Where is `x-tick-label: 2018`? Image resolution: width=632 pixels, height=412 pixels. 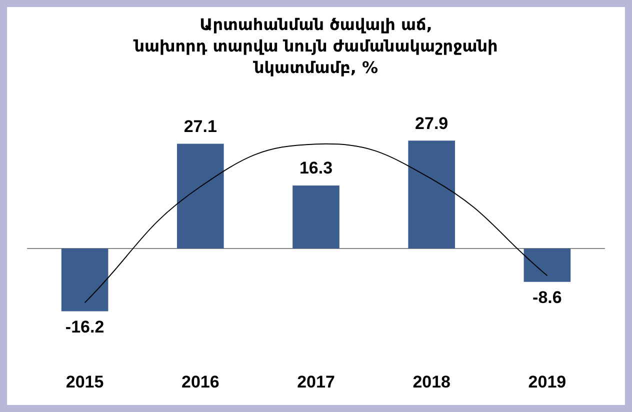 x-tick-label: 2018 is located at coordinates (431, 382).